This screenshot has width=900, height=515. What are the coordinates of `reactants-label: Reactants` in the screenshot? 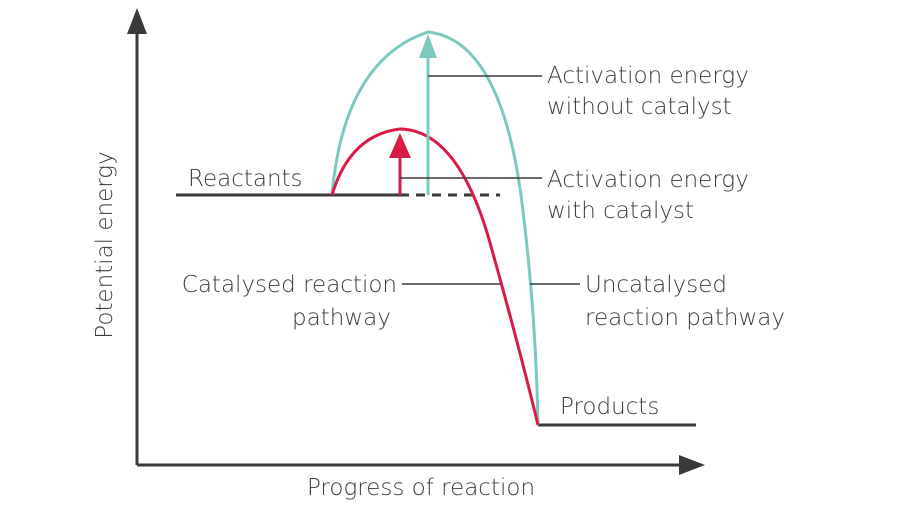 It's located at (245, 179).